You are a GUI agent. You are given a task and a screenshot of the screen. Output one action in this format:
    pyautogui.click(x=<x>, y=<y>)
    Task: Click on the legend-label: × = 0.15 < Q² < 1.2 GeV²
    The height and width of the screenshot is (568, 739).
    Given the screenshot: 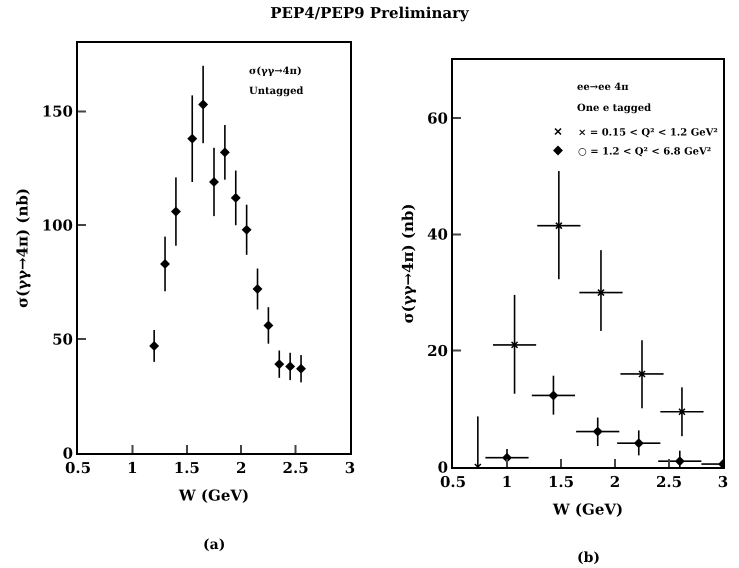 What is the action you would take?
    pyautogui.click(x=648, y=132)
    